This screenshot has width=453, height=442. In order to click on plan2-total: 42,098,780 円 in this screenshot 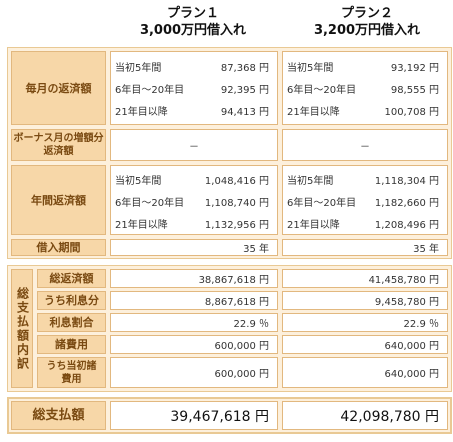, I will do `click(365, 415)`.